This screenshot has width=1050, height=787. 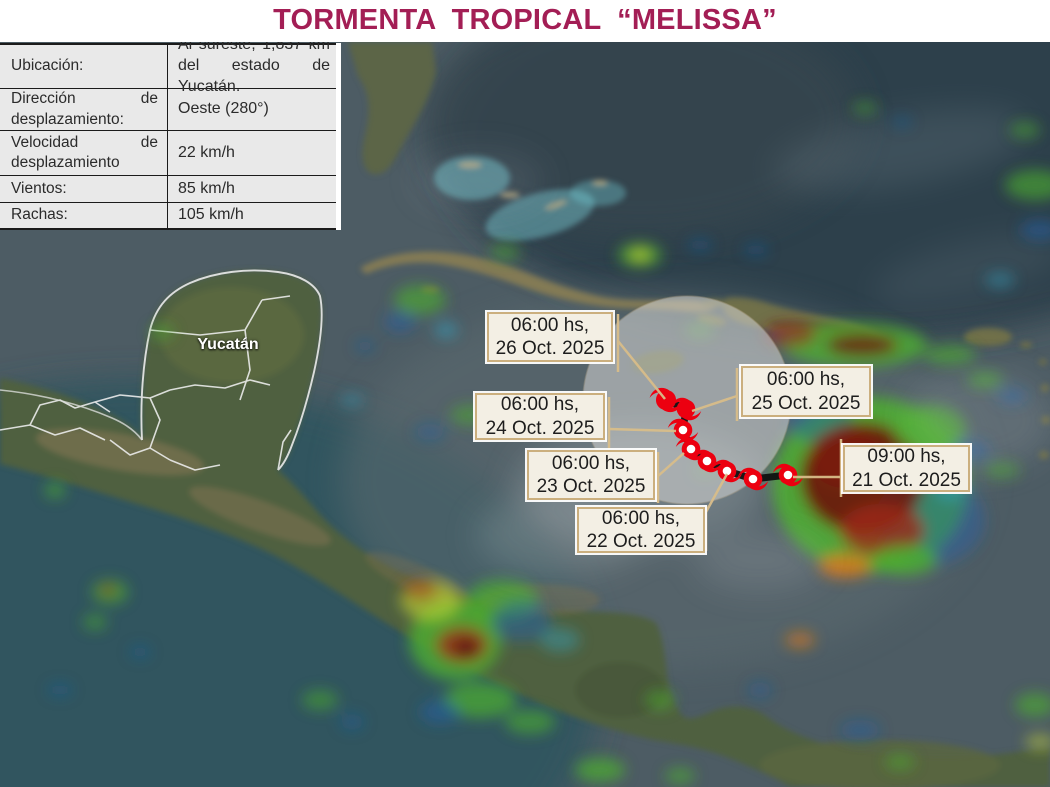 I want to click on callout-26-oct: 06:00 hs, 26 Oct. 2025, so click(x=550, y=337).